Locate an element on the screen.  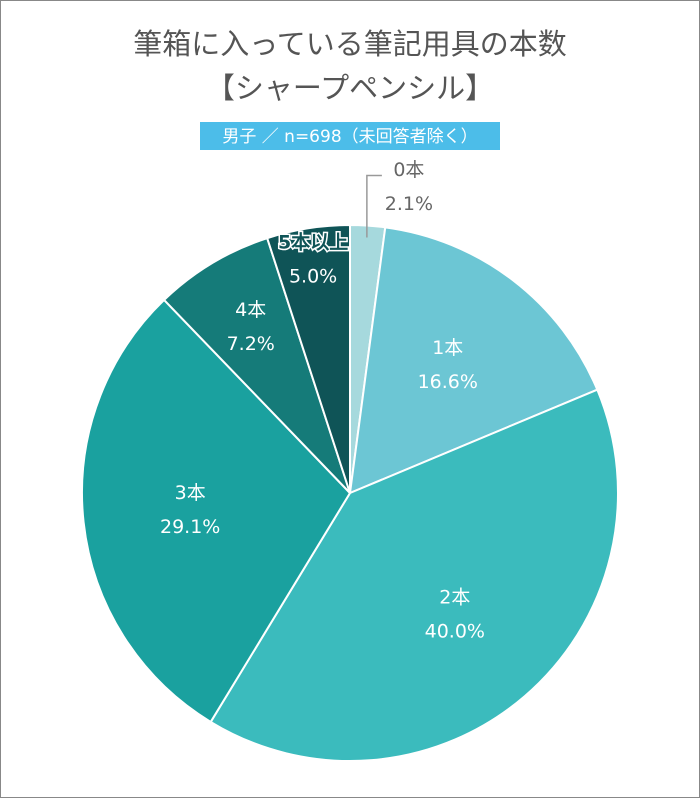
subtitle: 男子 ／ n=698（未回答者除く） is located at coordinates (349, 137).